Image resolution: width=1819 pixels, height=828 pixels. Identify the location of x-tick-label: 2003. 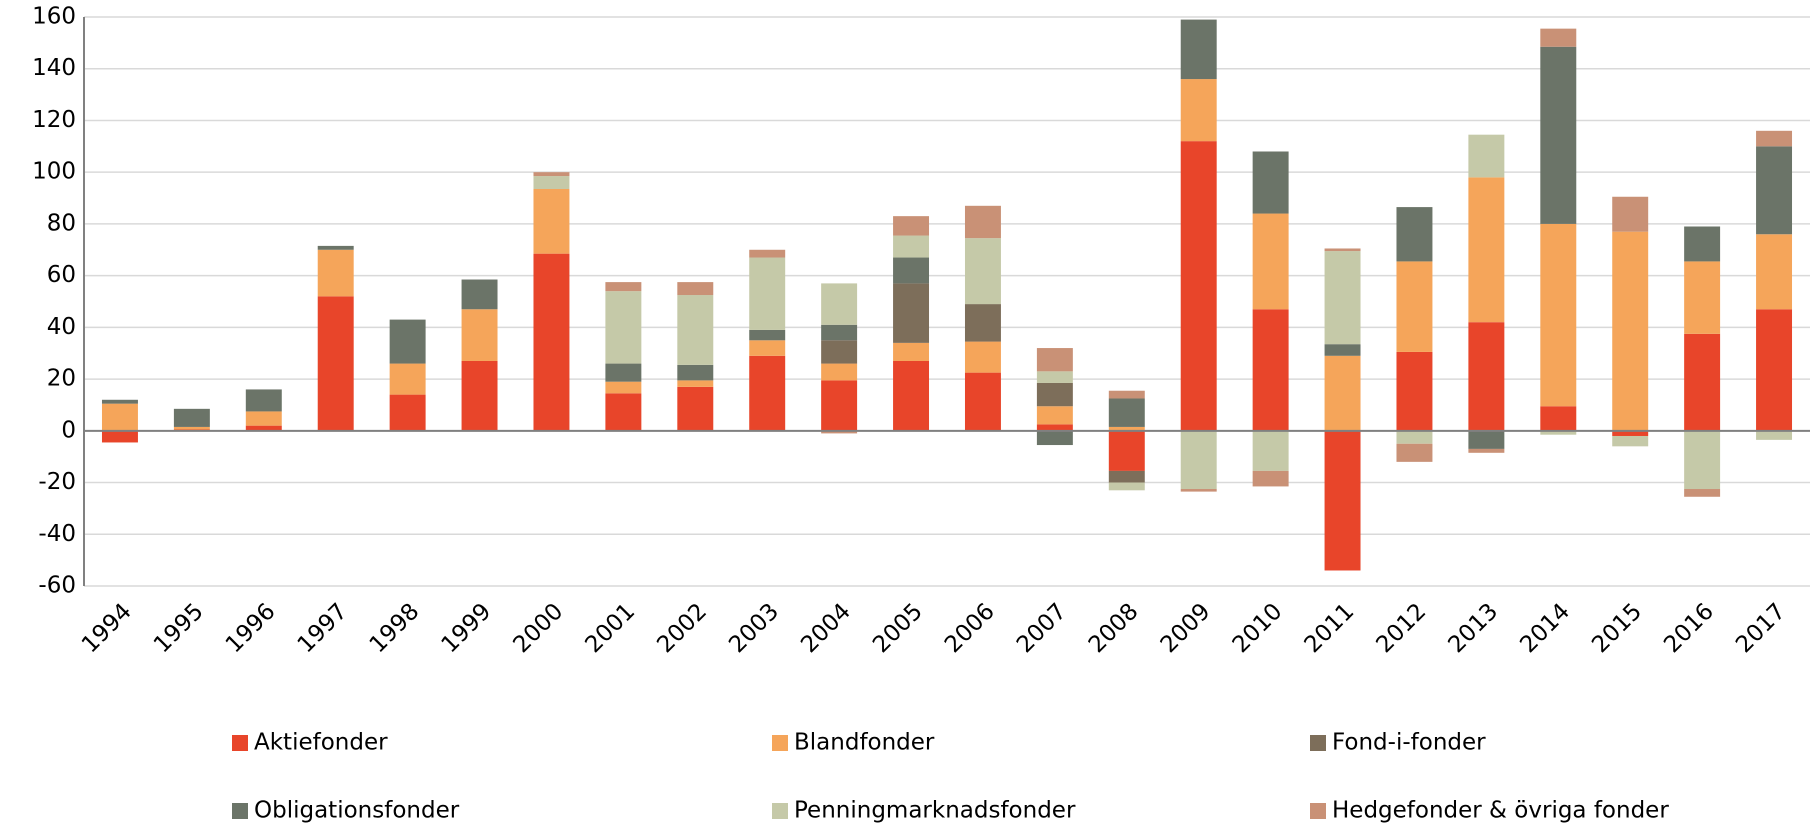
(754, 628).